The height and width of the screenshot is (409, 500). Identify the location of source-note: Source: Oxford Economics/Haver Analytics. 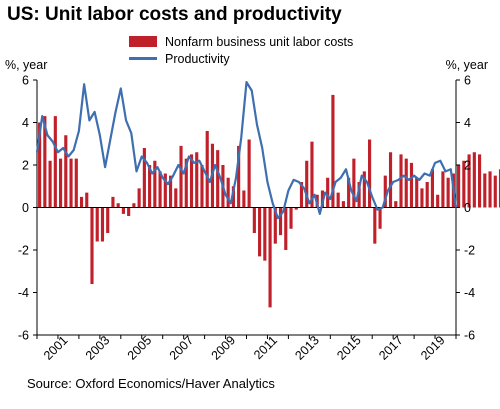
(151, 383).